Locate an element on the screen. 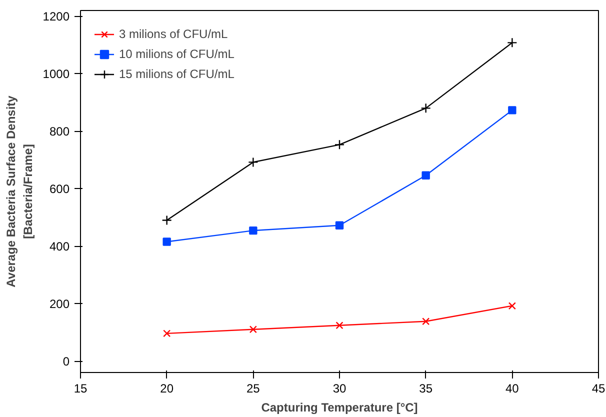 This screenshot has height=417, width=606. y-tick-label: 800 is located at coordinates (59, 131).